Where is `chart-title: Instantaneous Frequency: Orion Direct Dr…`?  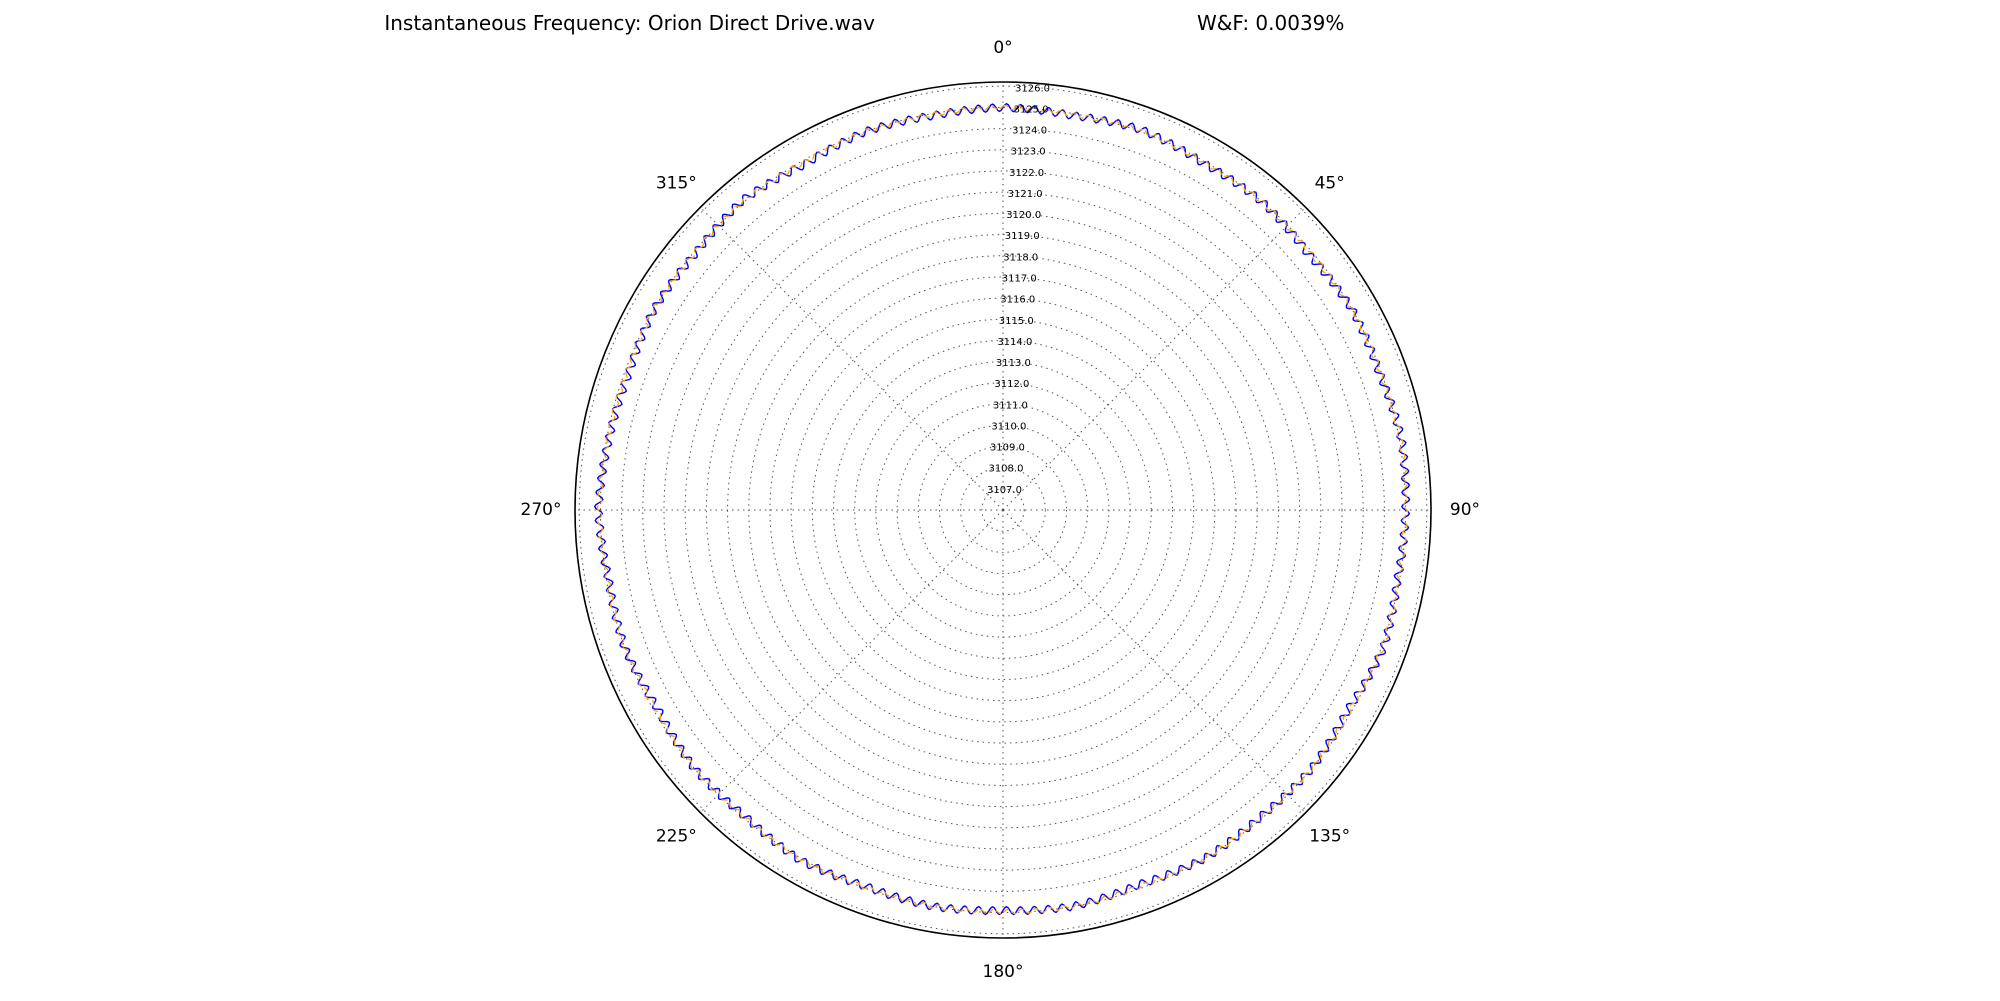
chart-title: Instantaneous Frequency: Orion Direct Dr… is located at coordinates (629, 23).